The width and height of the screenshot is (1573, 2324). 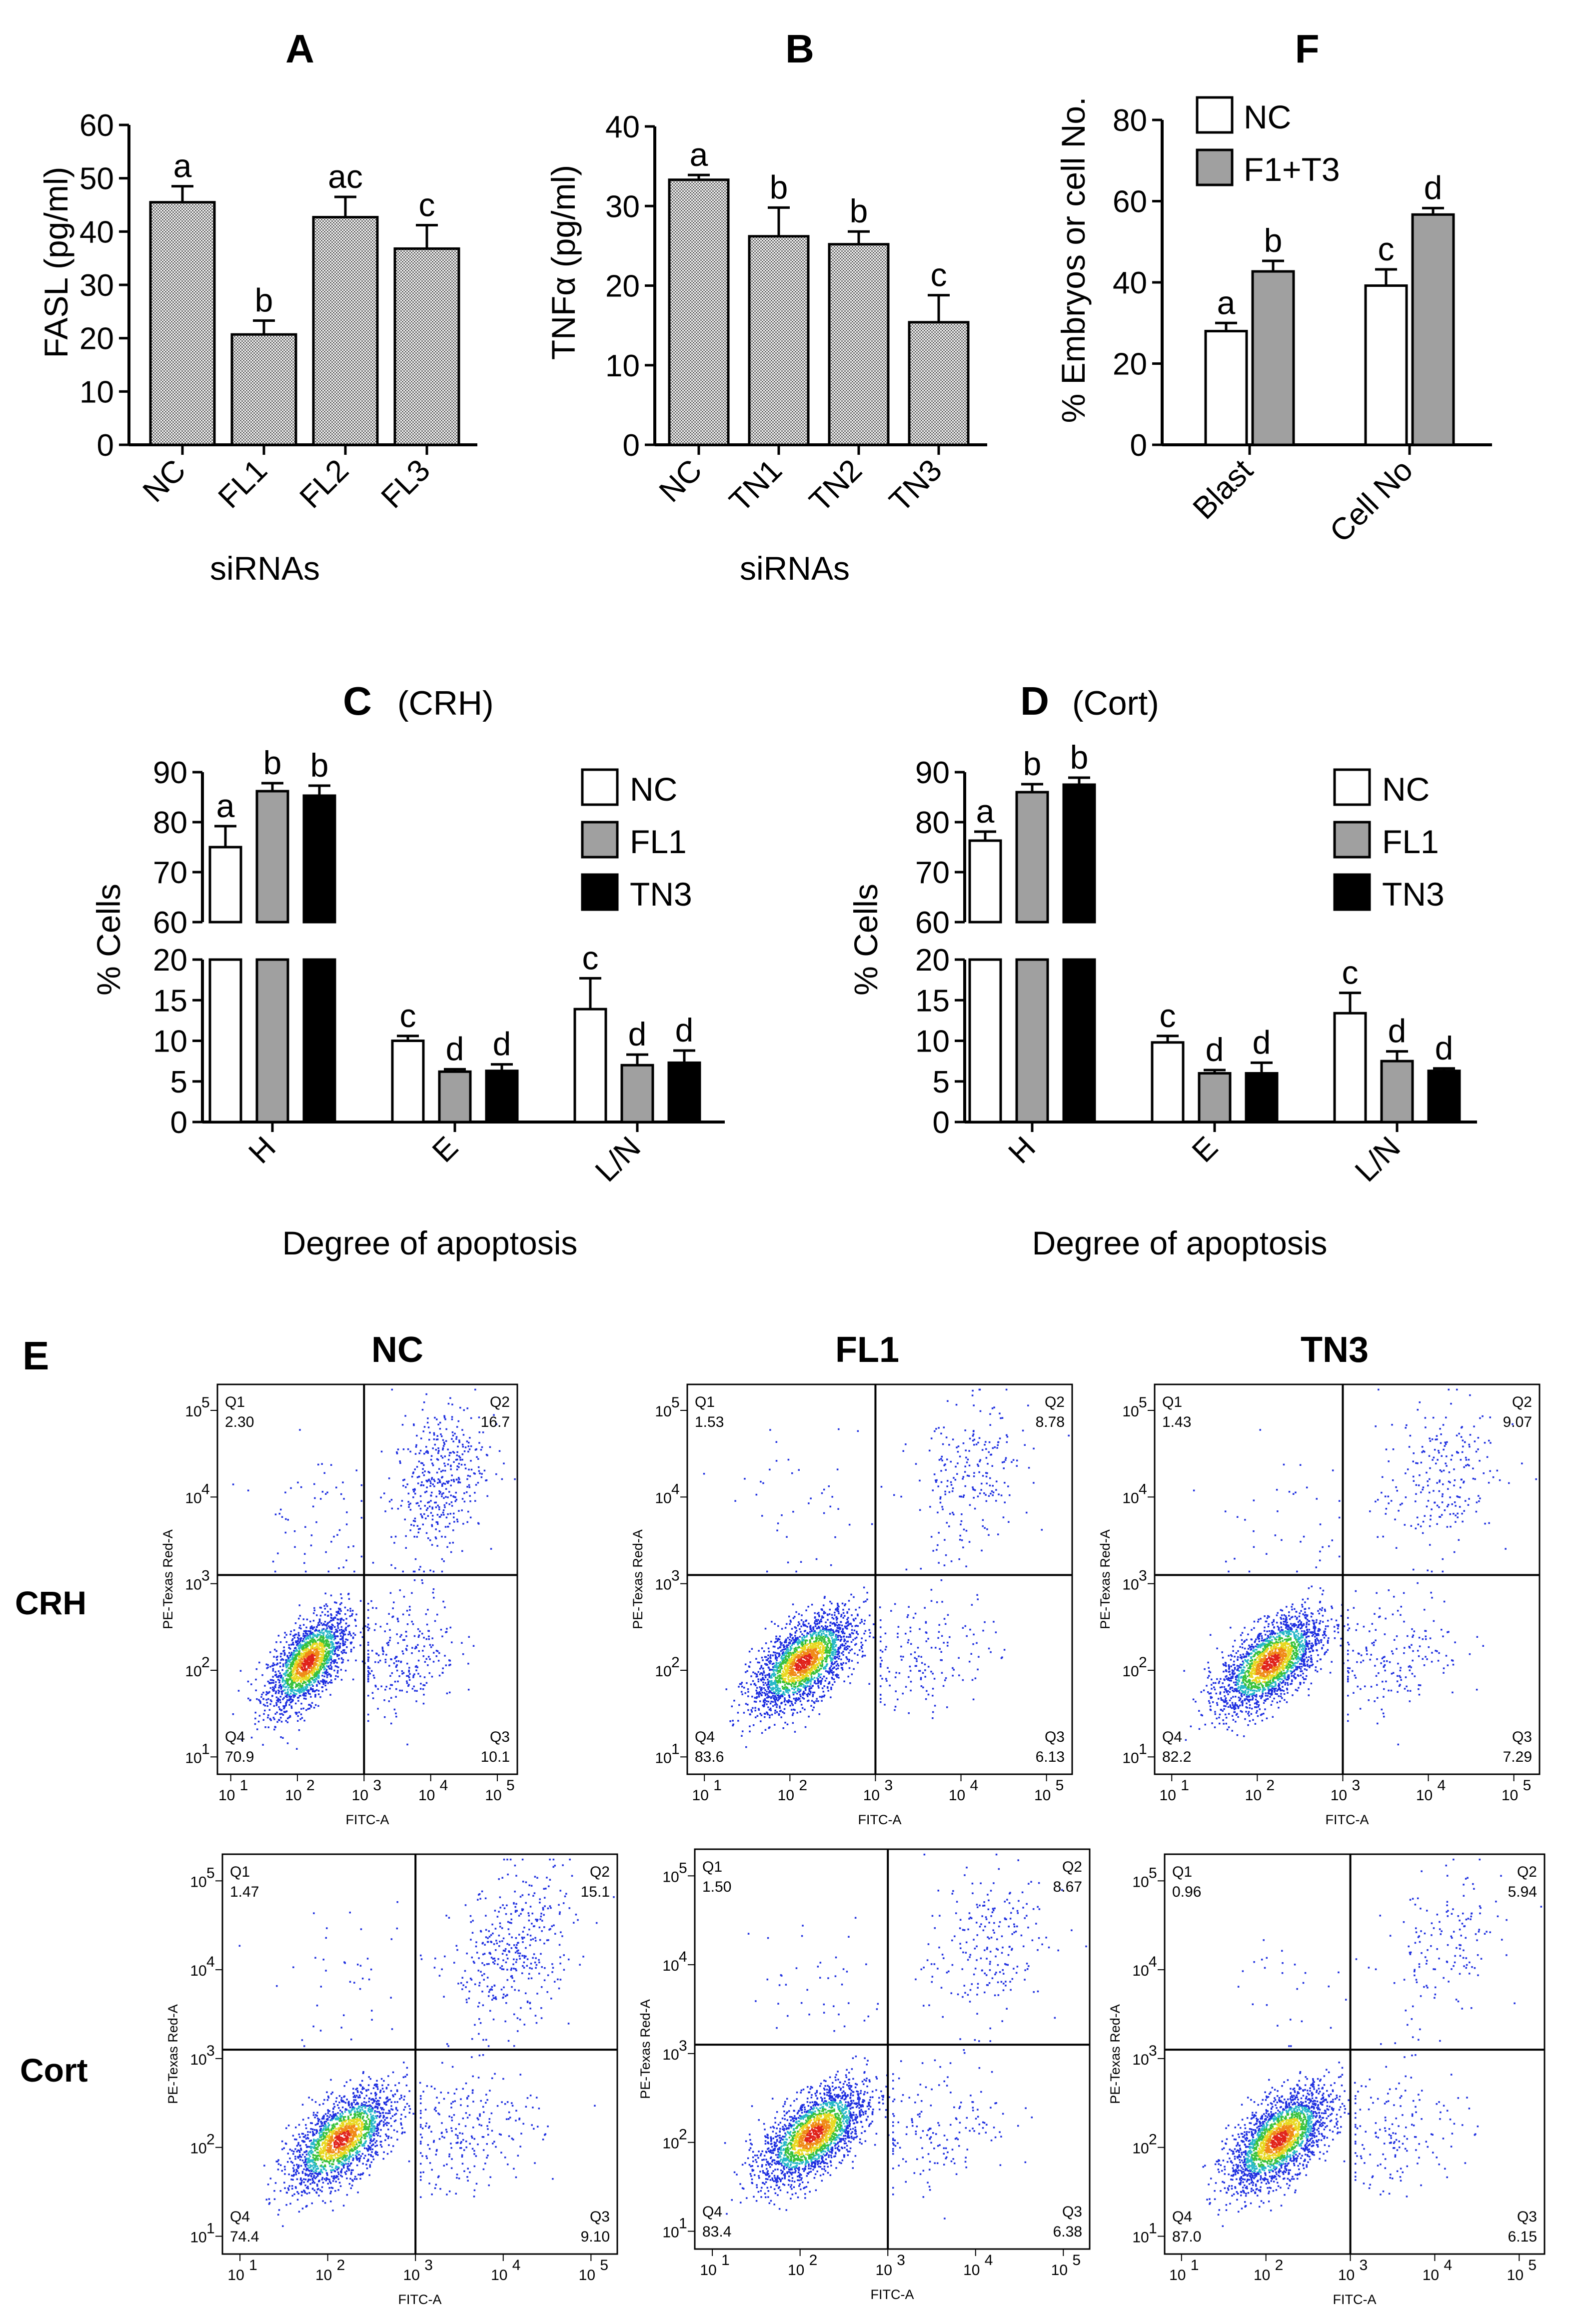 What do you see at coordinates (933, 823) in the screenshot?
I see `panel-d-y-tick-label: 80` at bounding box center [933, 823].